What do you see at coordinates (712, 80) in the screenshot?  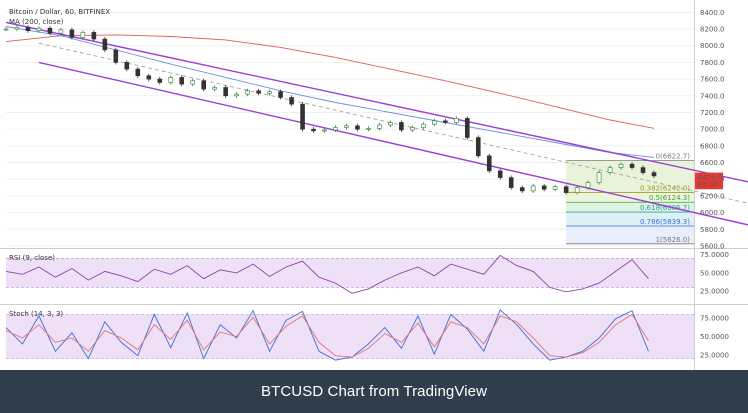 I see `y-tick-label: 7600.0` at bounding box center [712, 80].